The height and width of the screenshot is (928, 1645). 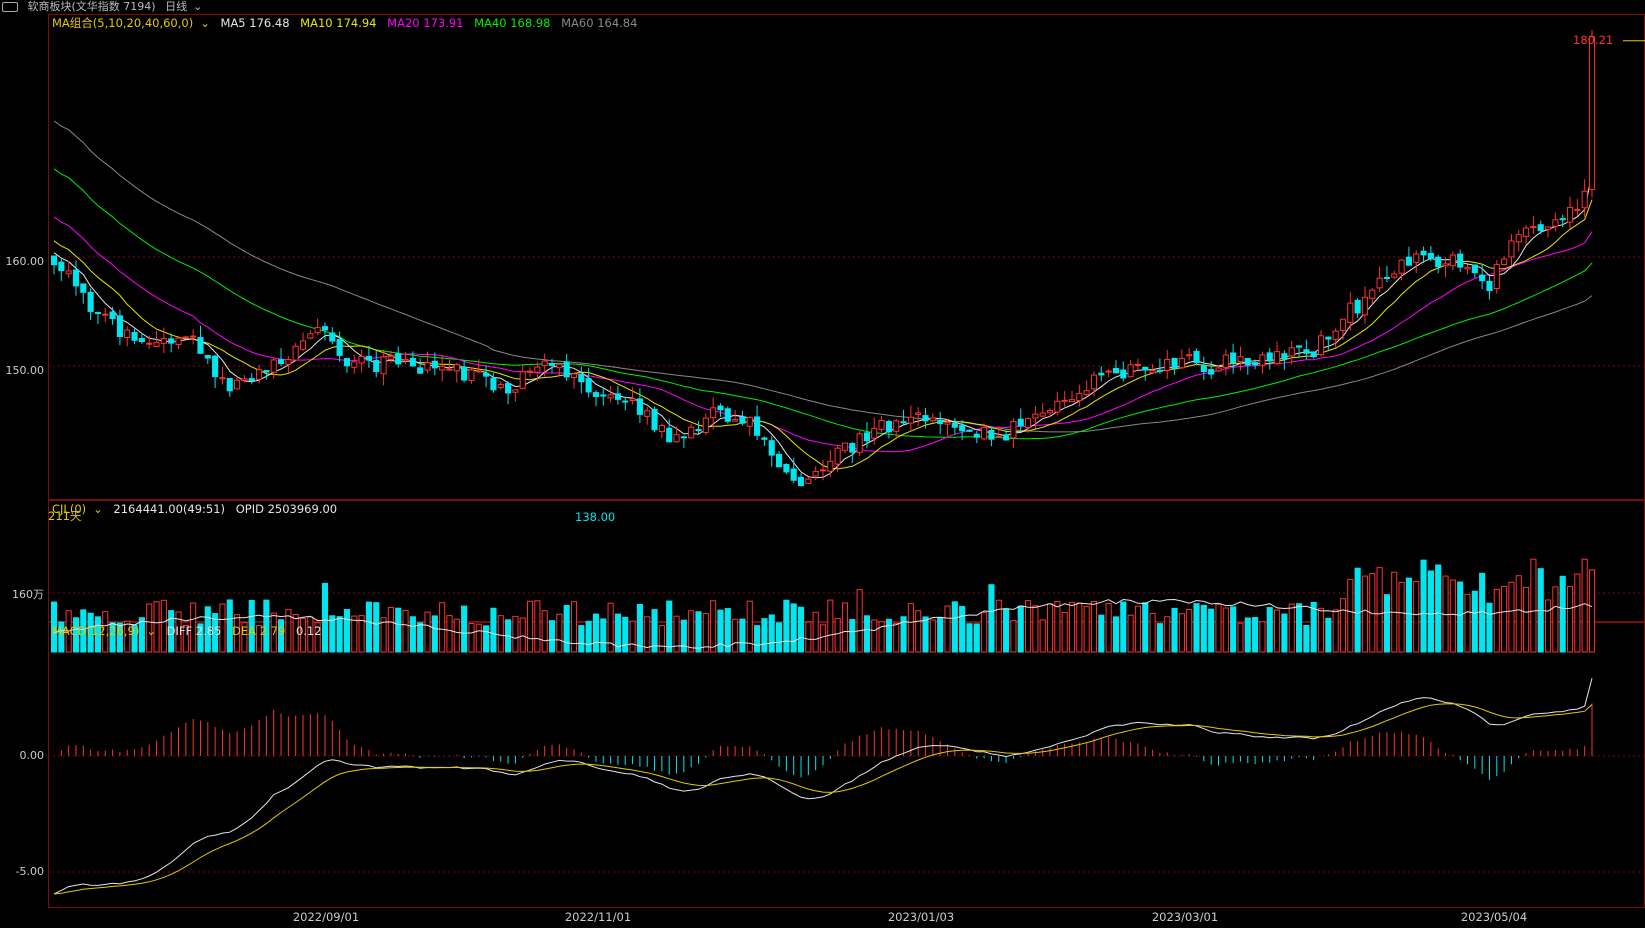 I want to click on cjl-selector: CJL(0) ⌄, so click(x=77, y=509).